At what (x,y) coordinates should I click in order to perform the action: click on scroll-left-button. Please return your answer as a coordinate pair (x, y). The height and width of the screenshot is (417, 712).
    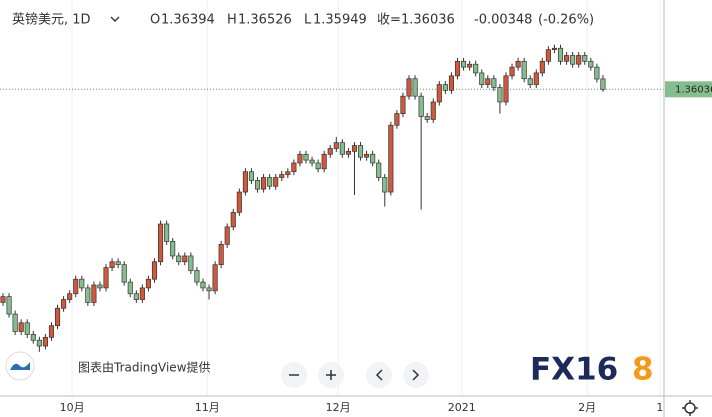
    Looking at the image, I should click on (379, 375).